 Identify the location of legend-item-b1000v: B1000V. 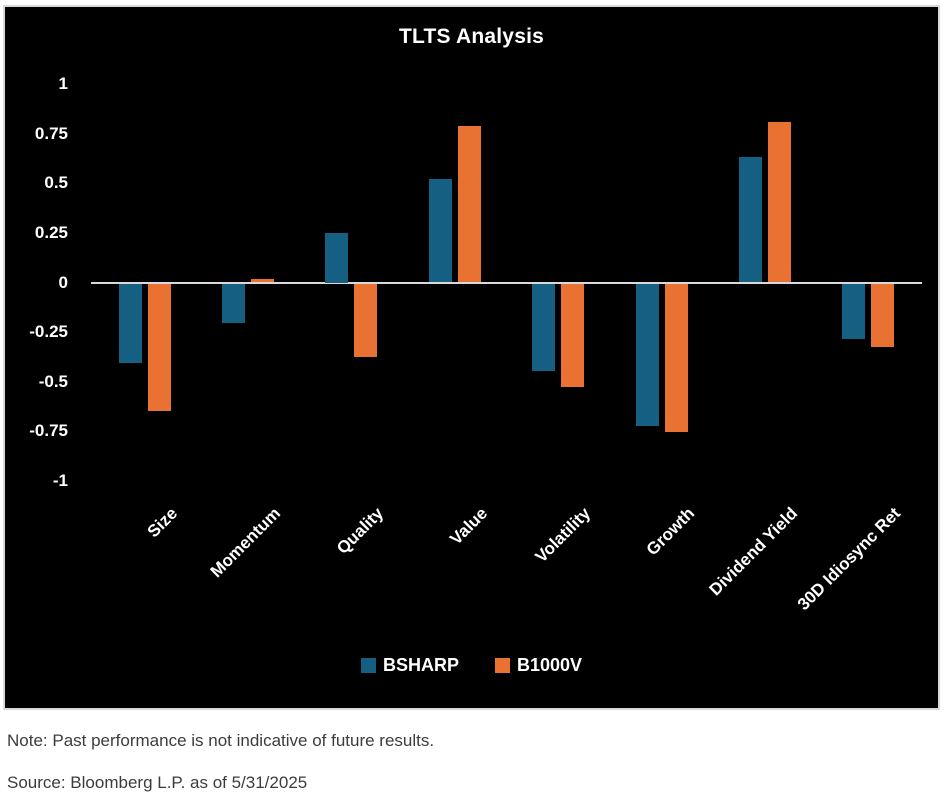
(538, 665).